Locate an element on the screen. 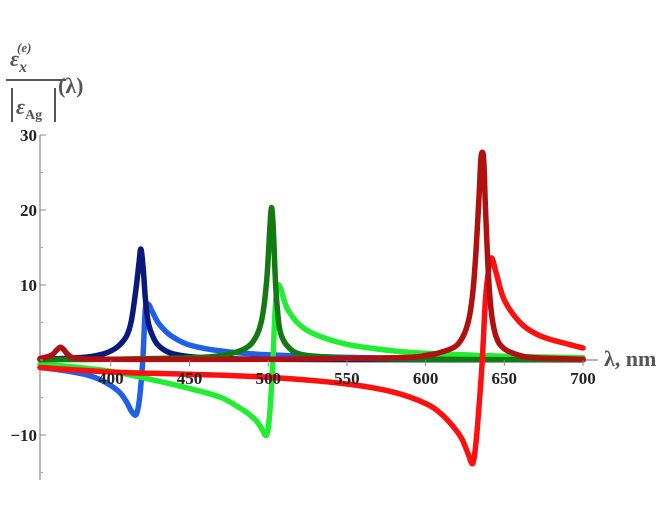  x-tick-label: 600 is located at coordinates (426, 378).